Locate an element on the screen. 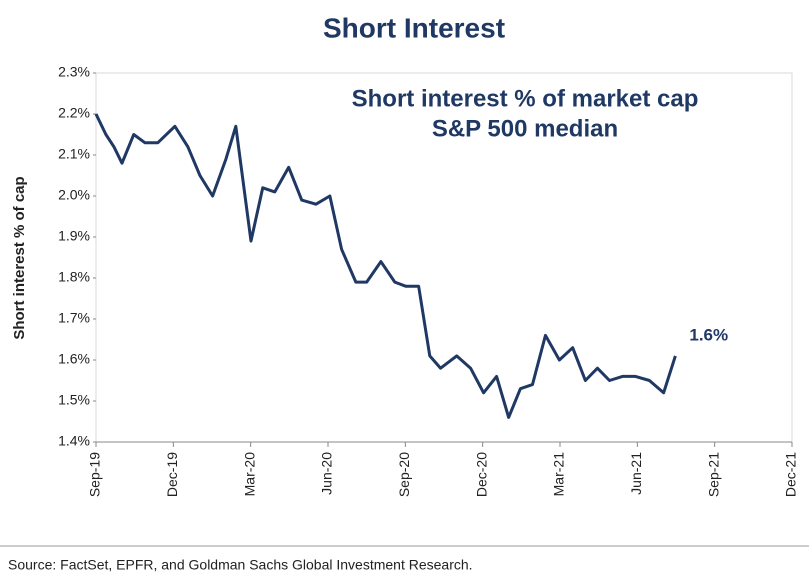  y-tick-label: 1.4% is located at coordinates (74, 441).